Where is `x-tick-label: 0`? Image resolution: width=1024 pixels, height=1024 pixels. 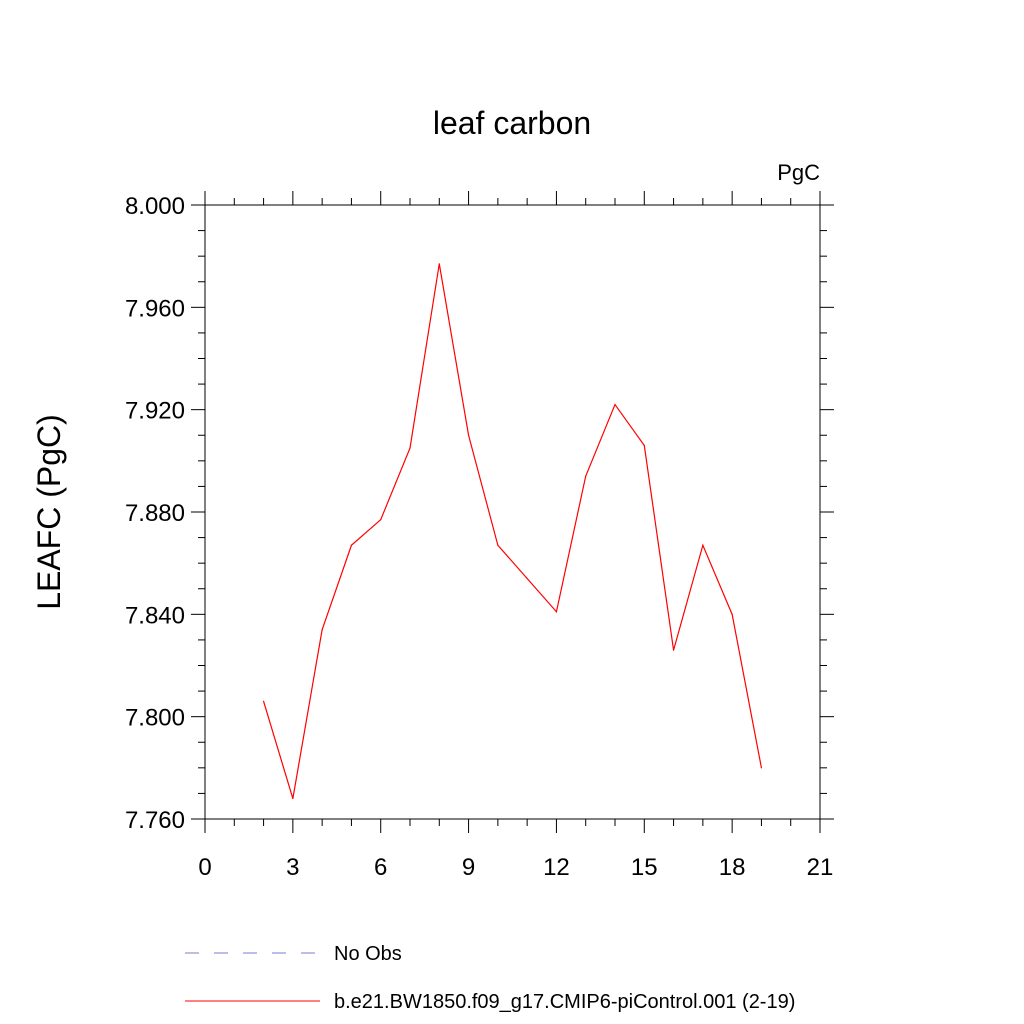
x-tick-label: 0 is located at coordinates (204, 867).